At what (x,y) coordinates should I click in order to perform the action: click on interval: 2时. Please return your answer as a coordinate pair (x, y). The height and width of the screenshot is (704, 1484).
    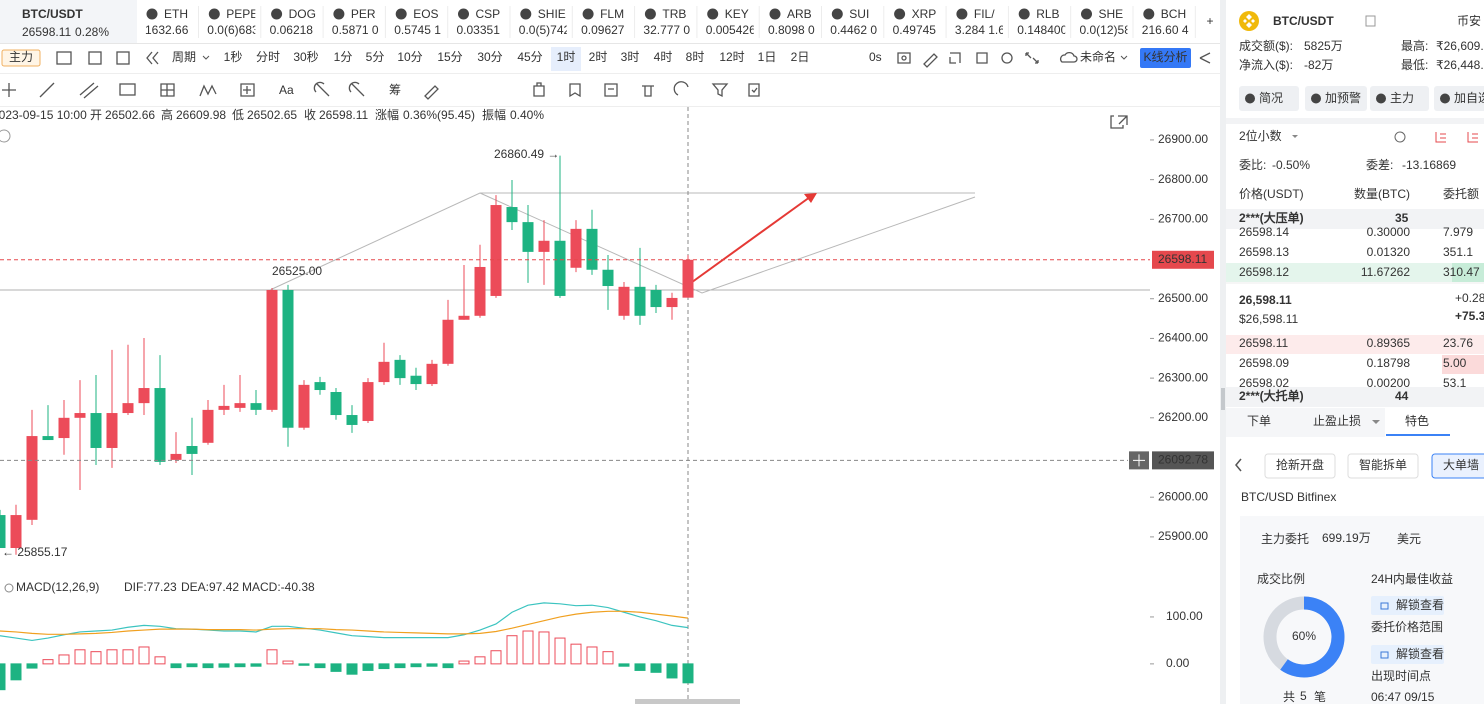
    Looking at the image, I should click on (598, 57).